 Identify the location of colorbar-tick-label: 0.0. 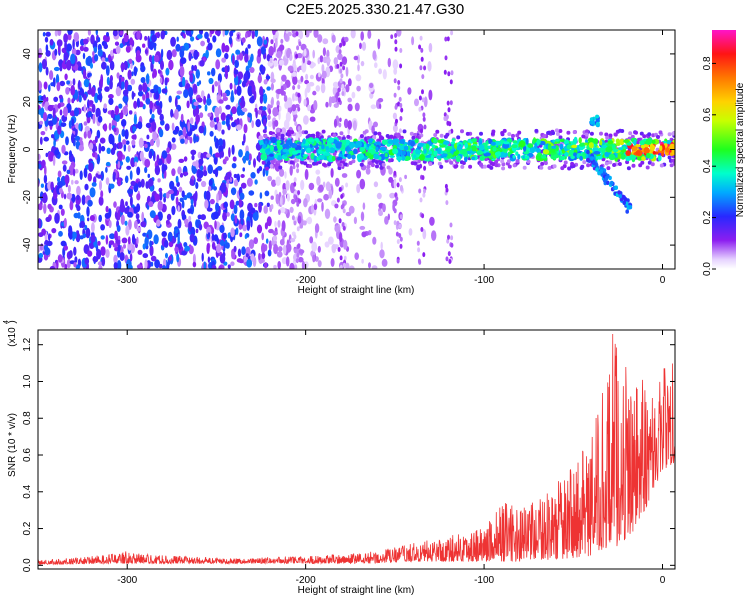
(707, 269).